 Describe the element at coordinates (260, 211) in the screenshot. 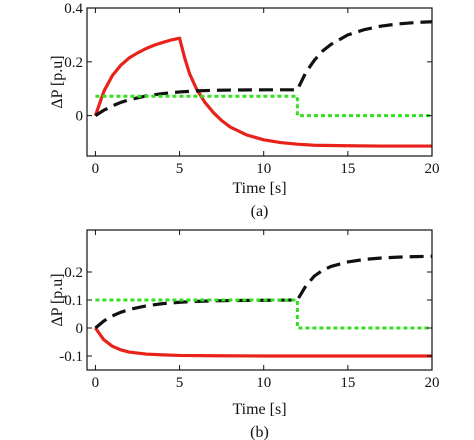

I see `panel-caption: (a)` at that location.